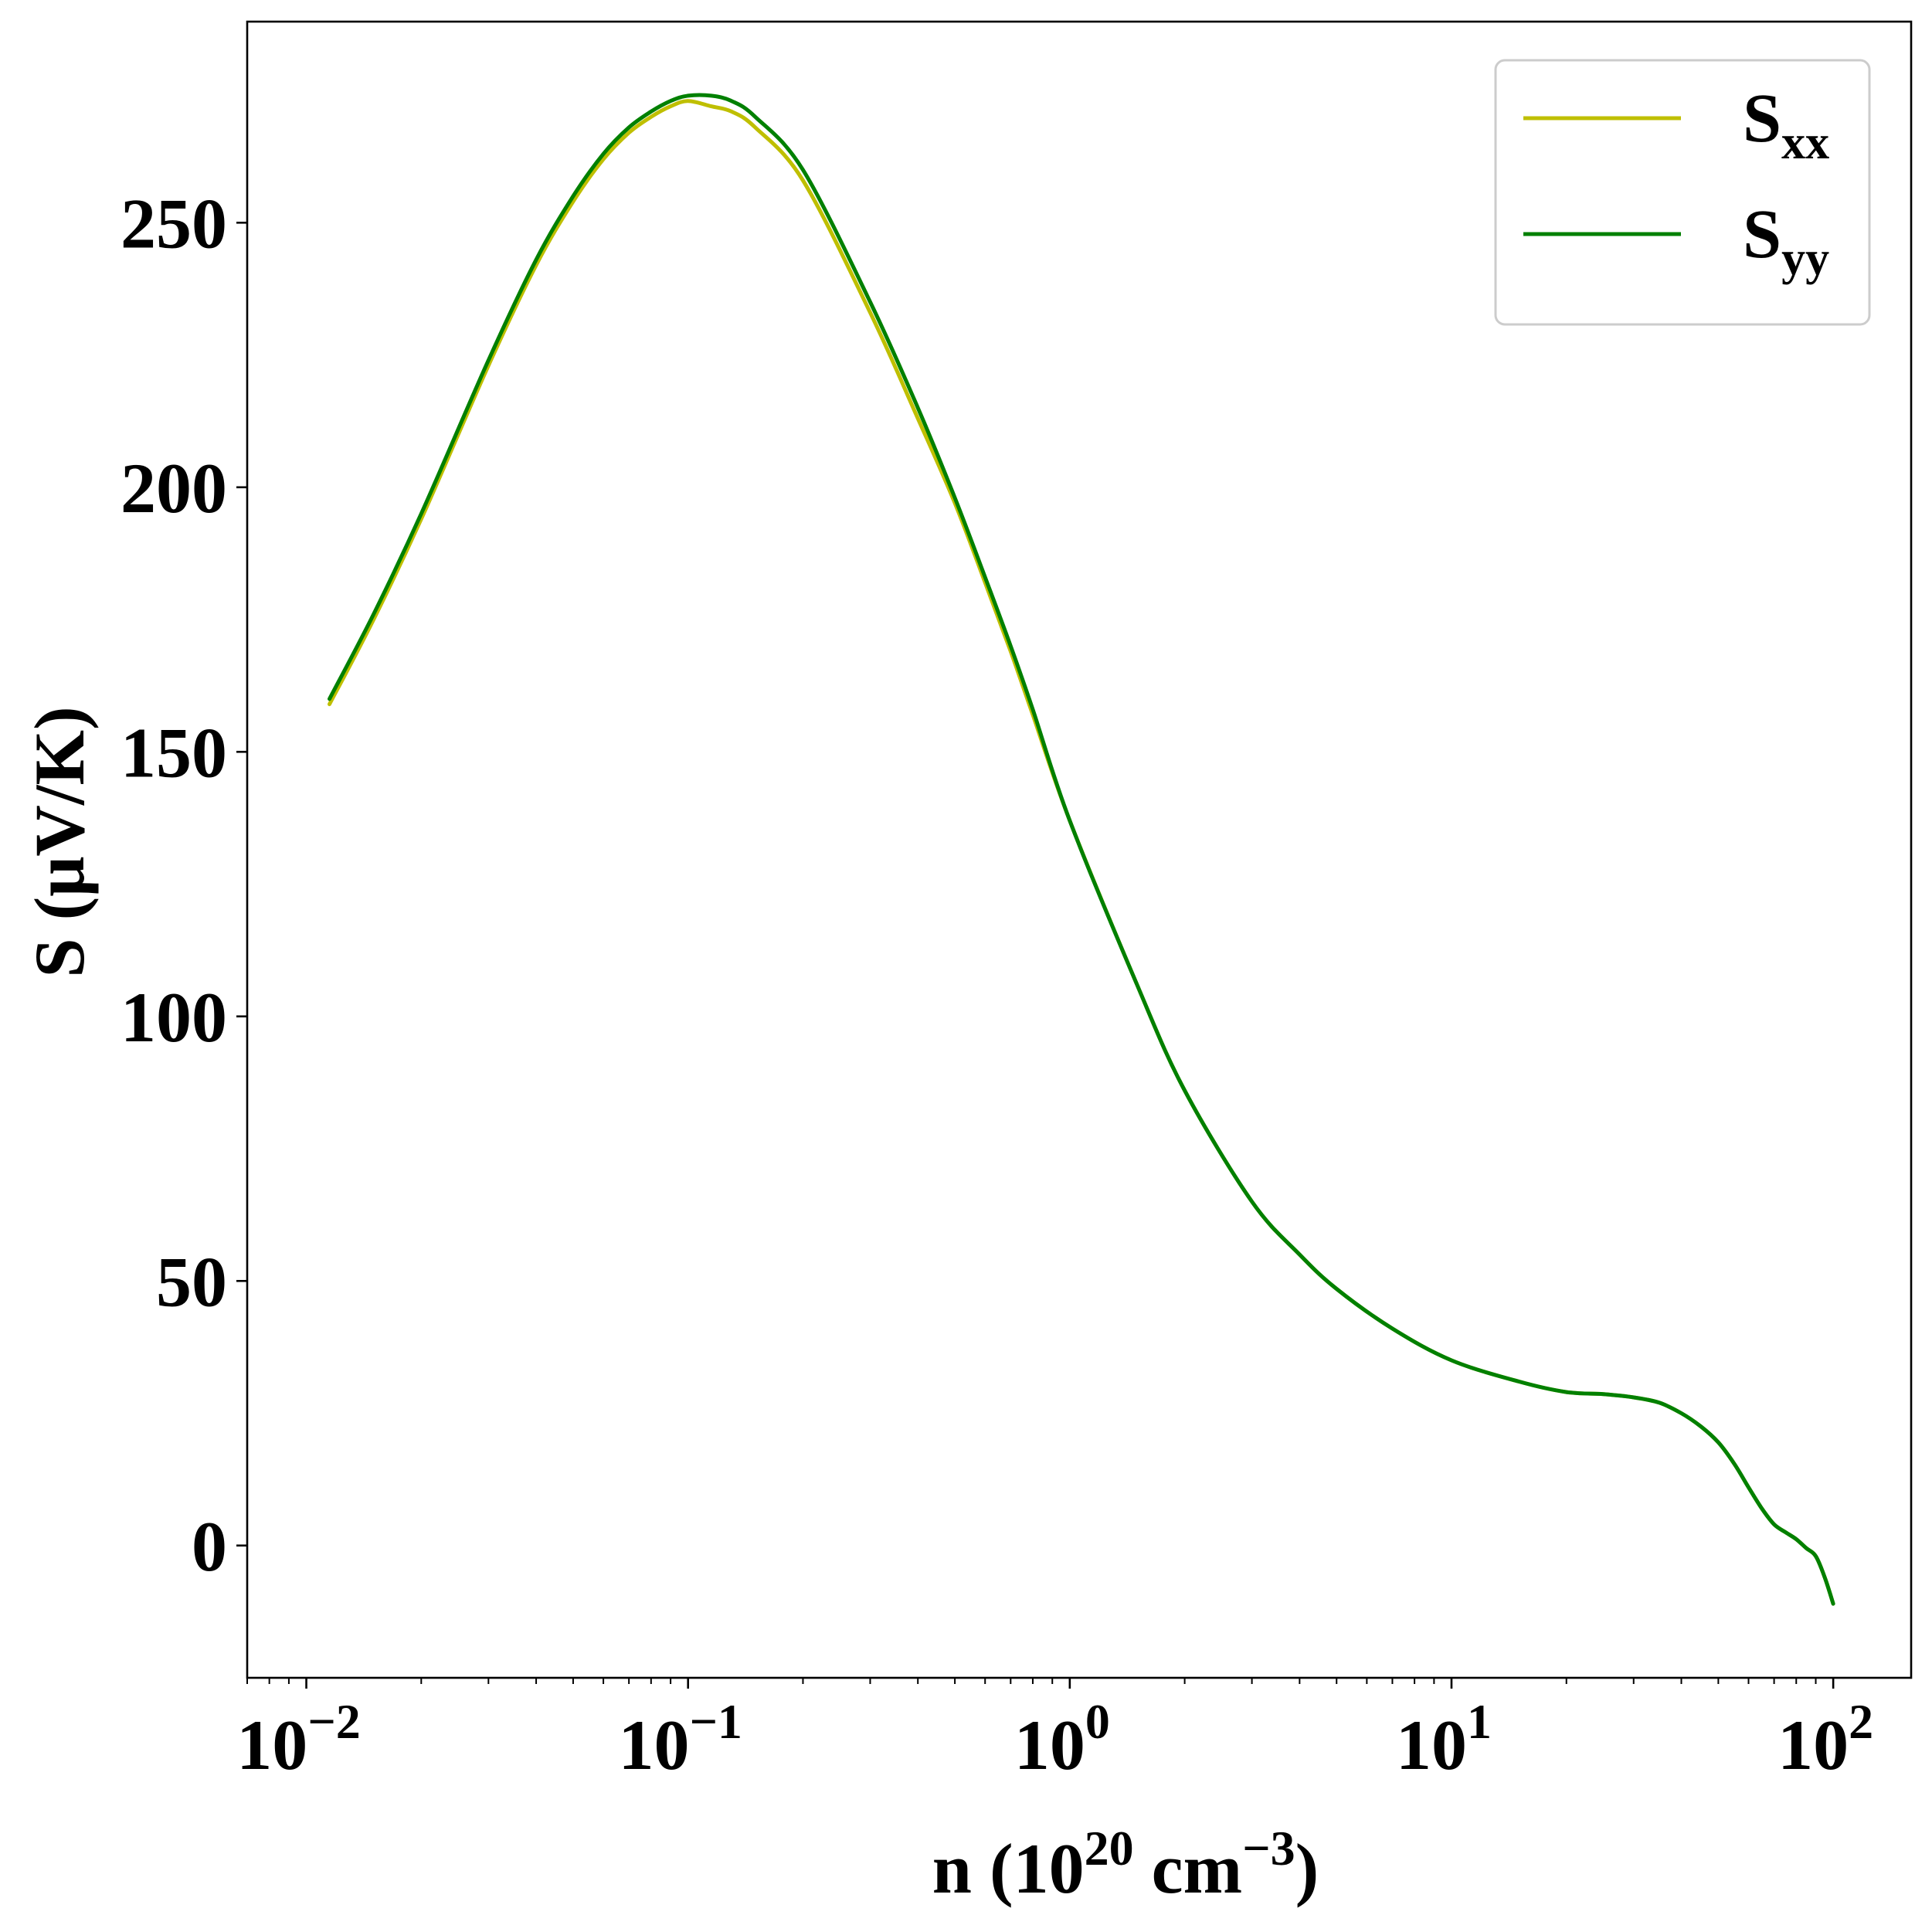 This screenshot has height=1925, width=1932. What do you see at coordinates (60, 841) in the screenshot?
I see `y-axis-label: S (μV/K)` at bounding box center [60, 841].